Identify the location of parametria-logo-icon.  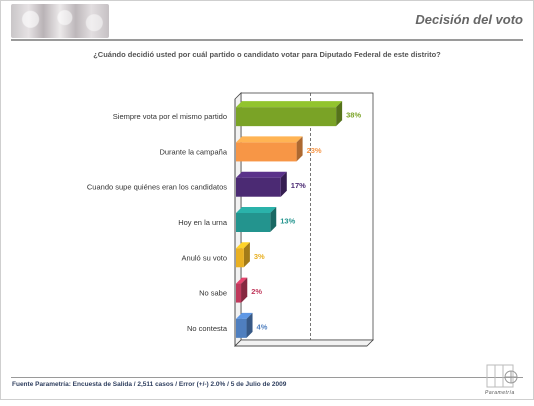
(502, 376).